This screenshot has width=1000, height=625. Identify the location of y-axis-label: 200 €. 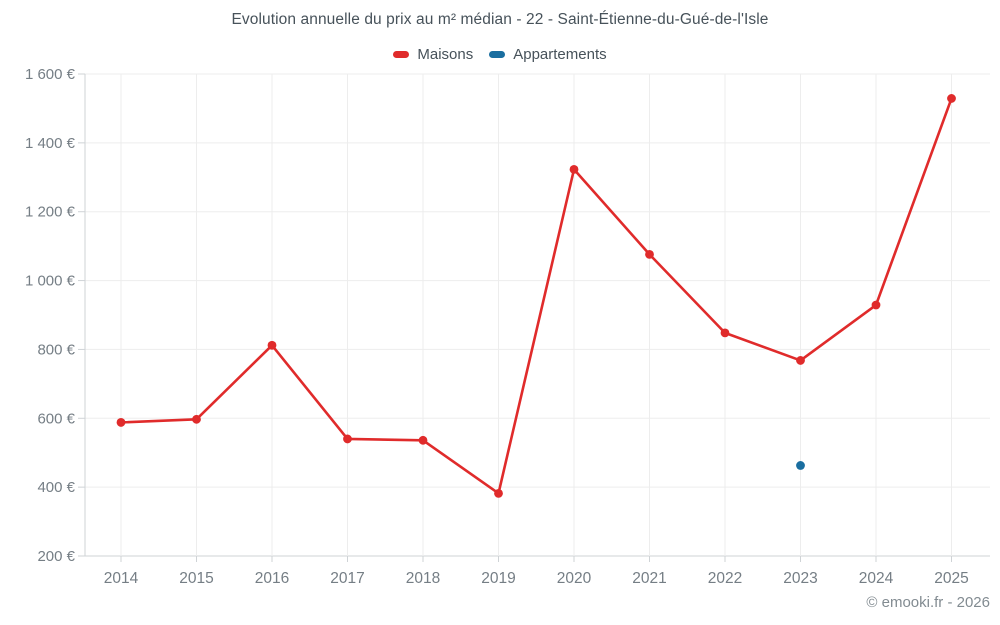
(56, 556).